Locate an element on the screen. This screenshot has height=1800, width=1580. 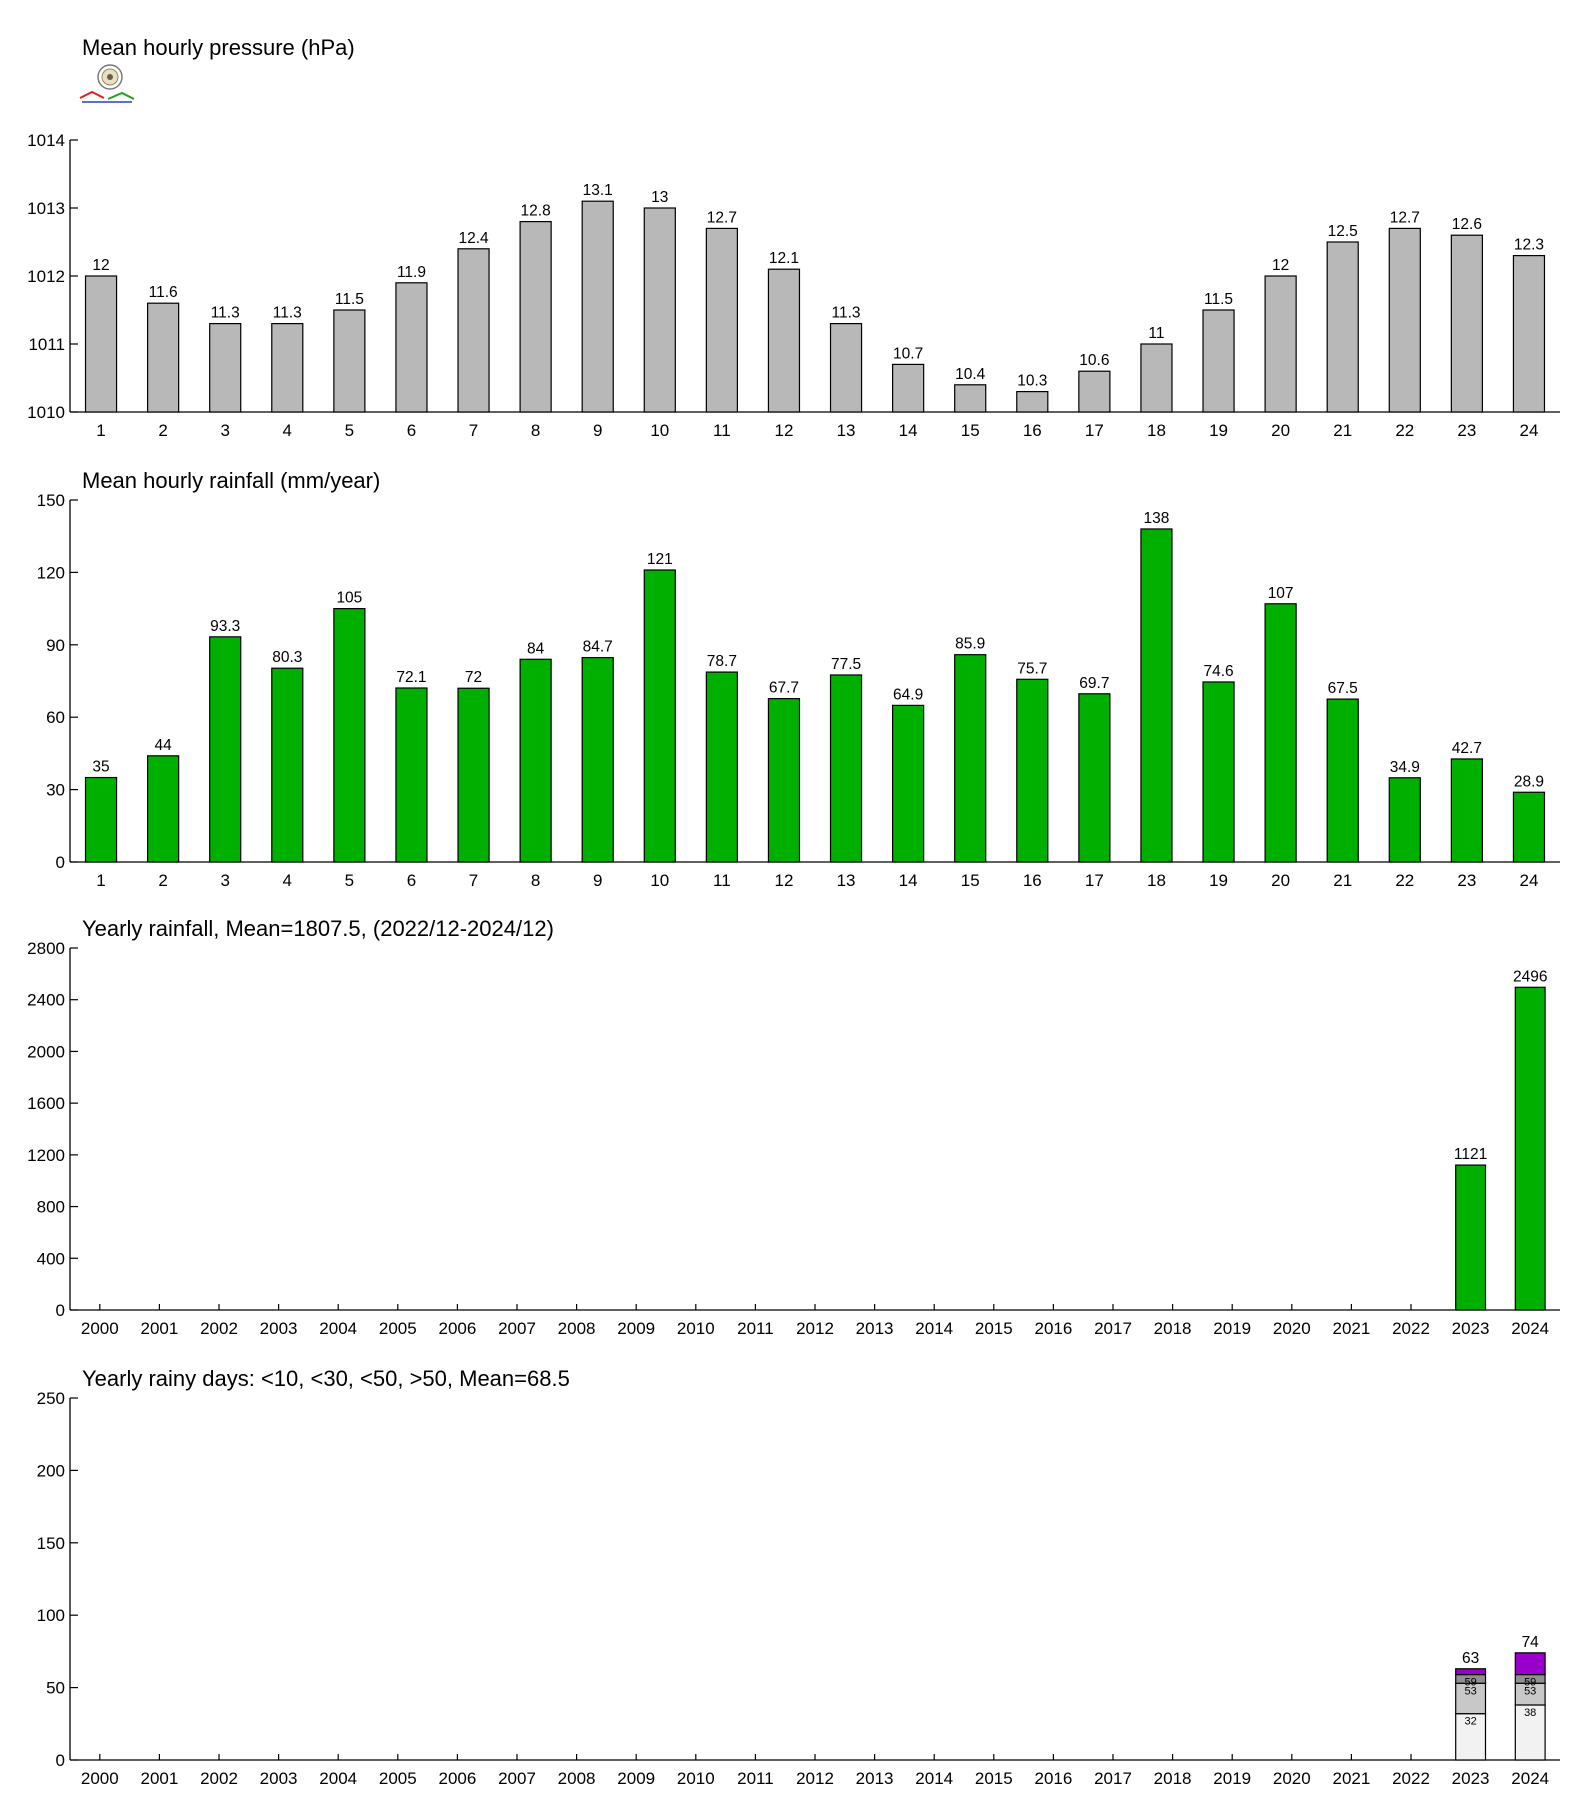
y-tick-label: 400 is located at coordinates (51, 1258).